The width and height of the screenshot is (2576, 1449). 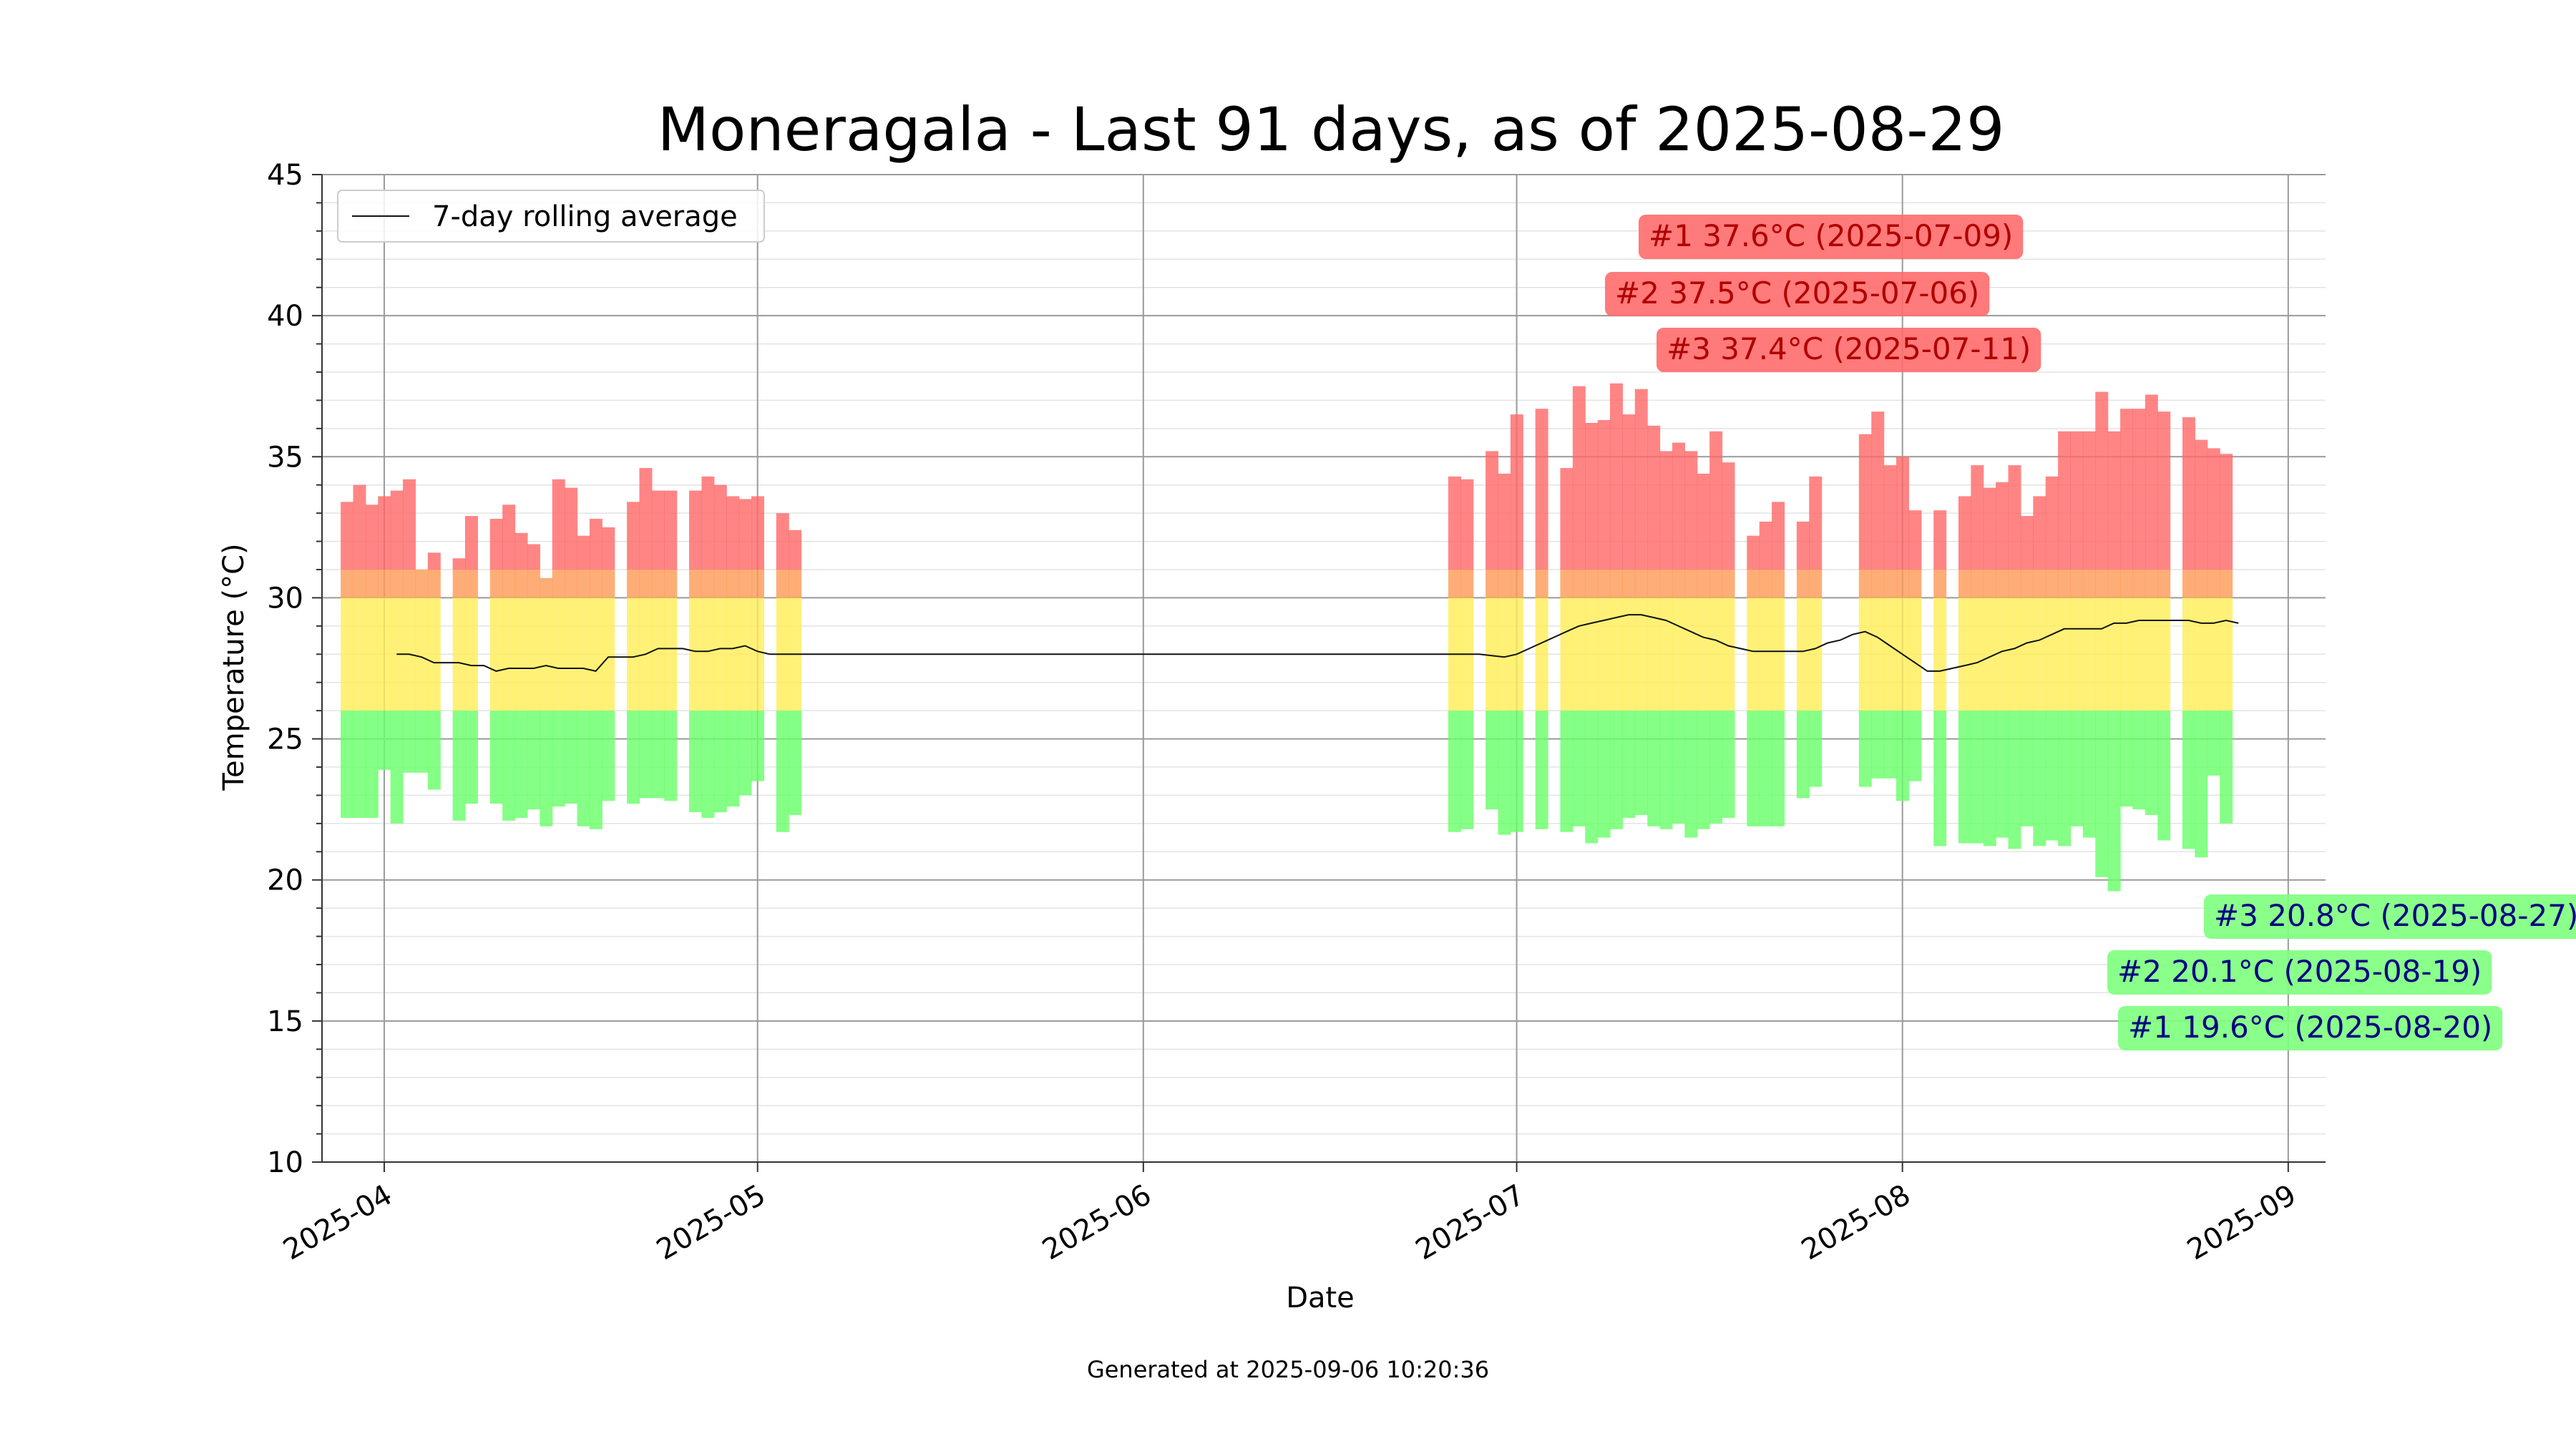 I want to click on high-annotation: #3 37.4°C (2025-07-11), so click(x=1849, y=350).